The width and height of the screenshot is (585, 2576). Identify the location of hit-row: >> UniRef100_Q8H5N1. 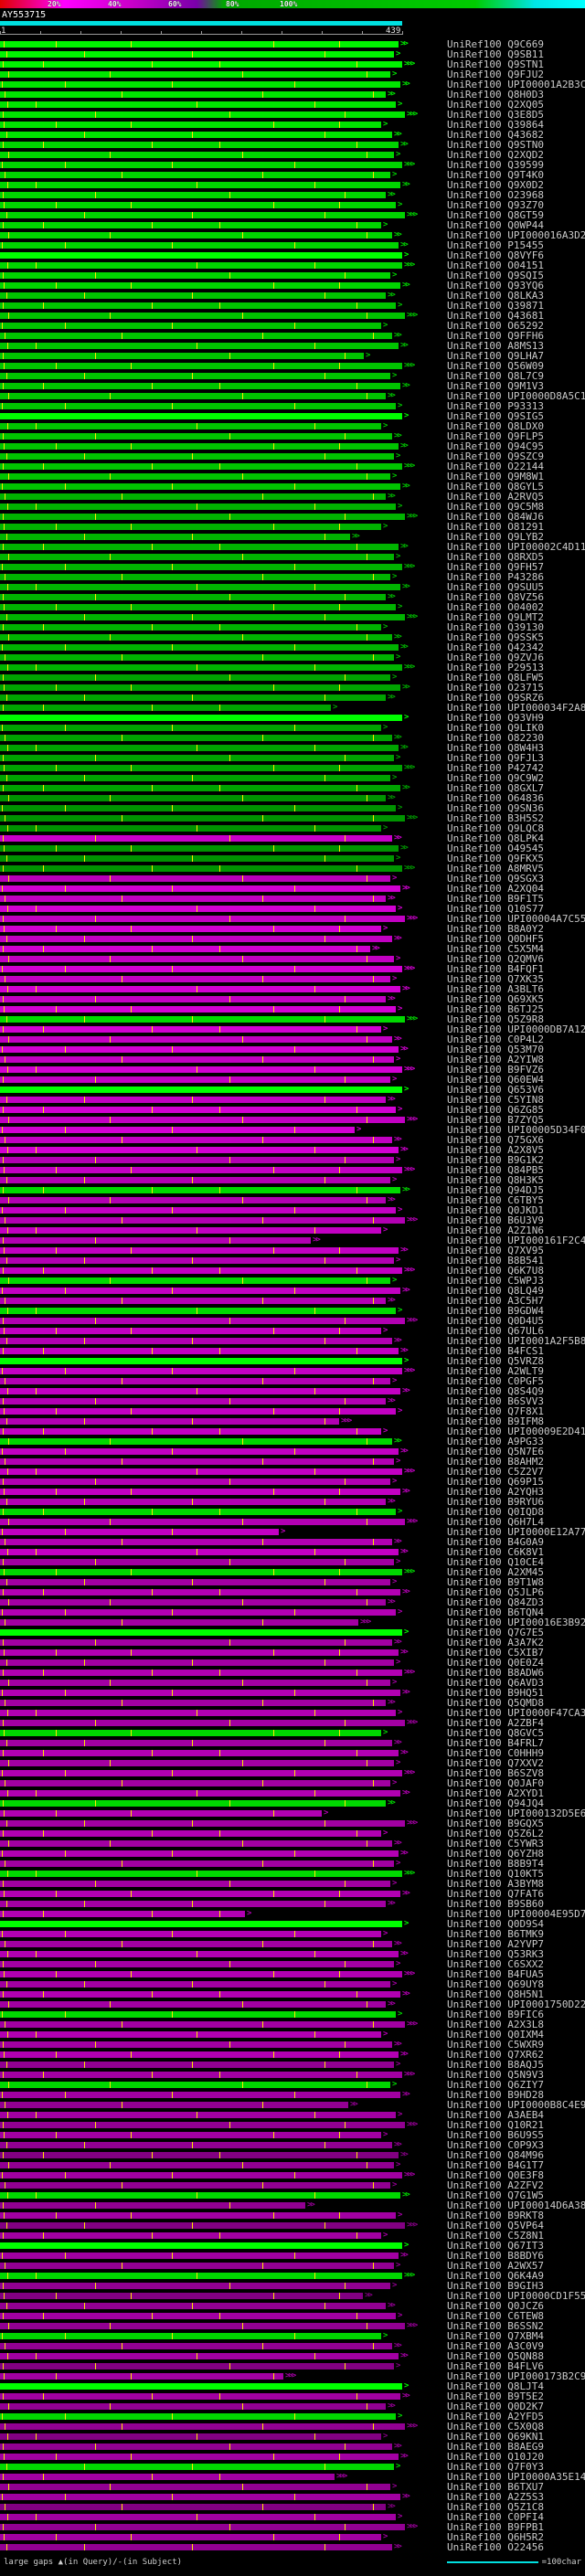
(293, 1994).